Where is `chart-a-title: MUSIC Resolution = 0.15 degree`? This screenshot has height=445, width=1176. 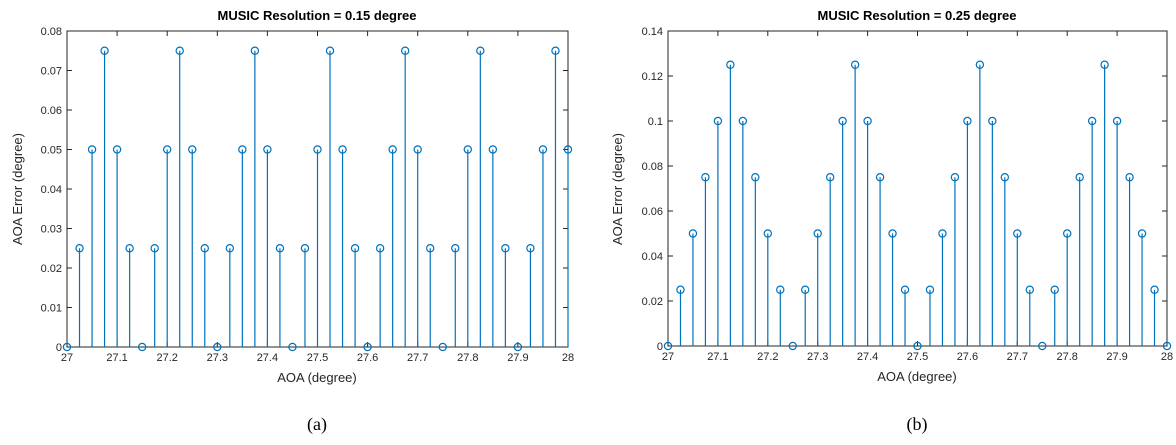 chart-a-title: MUSIC Resolution = 0.15 degree is located at coordinates (316, 15).